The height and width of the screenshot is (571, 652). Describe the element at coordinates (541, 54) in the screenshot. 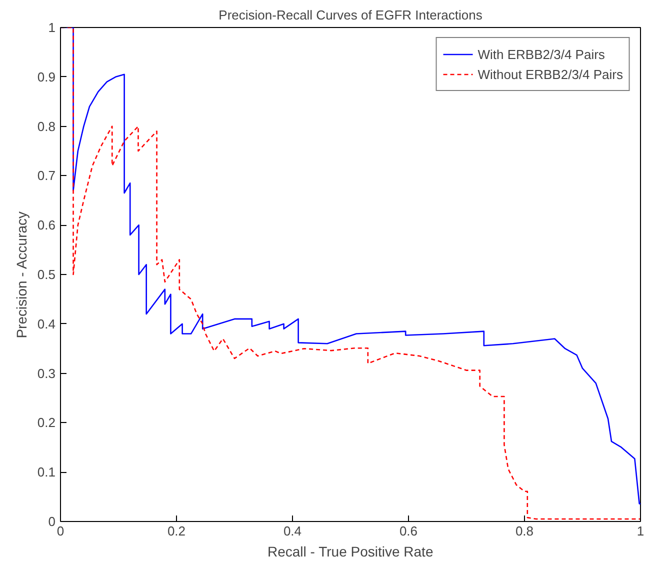

I see `legend-label: With ERBB2/3/4 Pairs` at that location.